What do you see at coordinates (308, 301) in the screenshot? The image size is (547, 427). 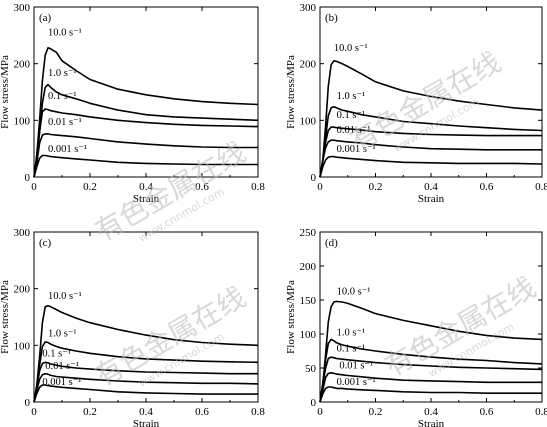 I see `y-tick-label: 150` at bounding box center [308, 301].